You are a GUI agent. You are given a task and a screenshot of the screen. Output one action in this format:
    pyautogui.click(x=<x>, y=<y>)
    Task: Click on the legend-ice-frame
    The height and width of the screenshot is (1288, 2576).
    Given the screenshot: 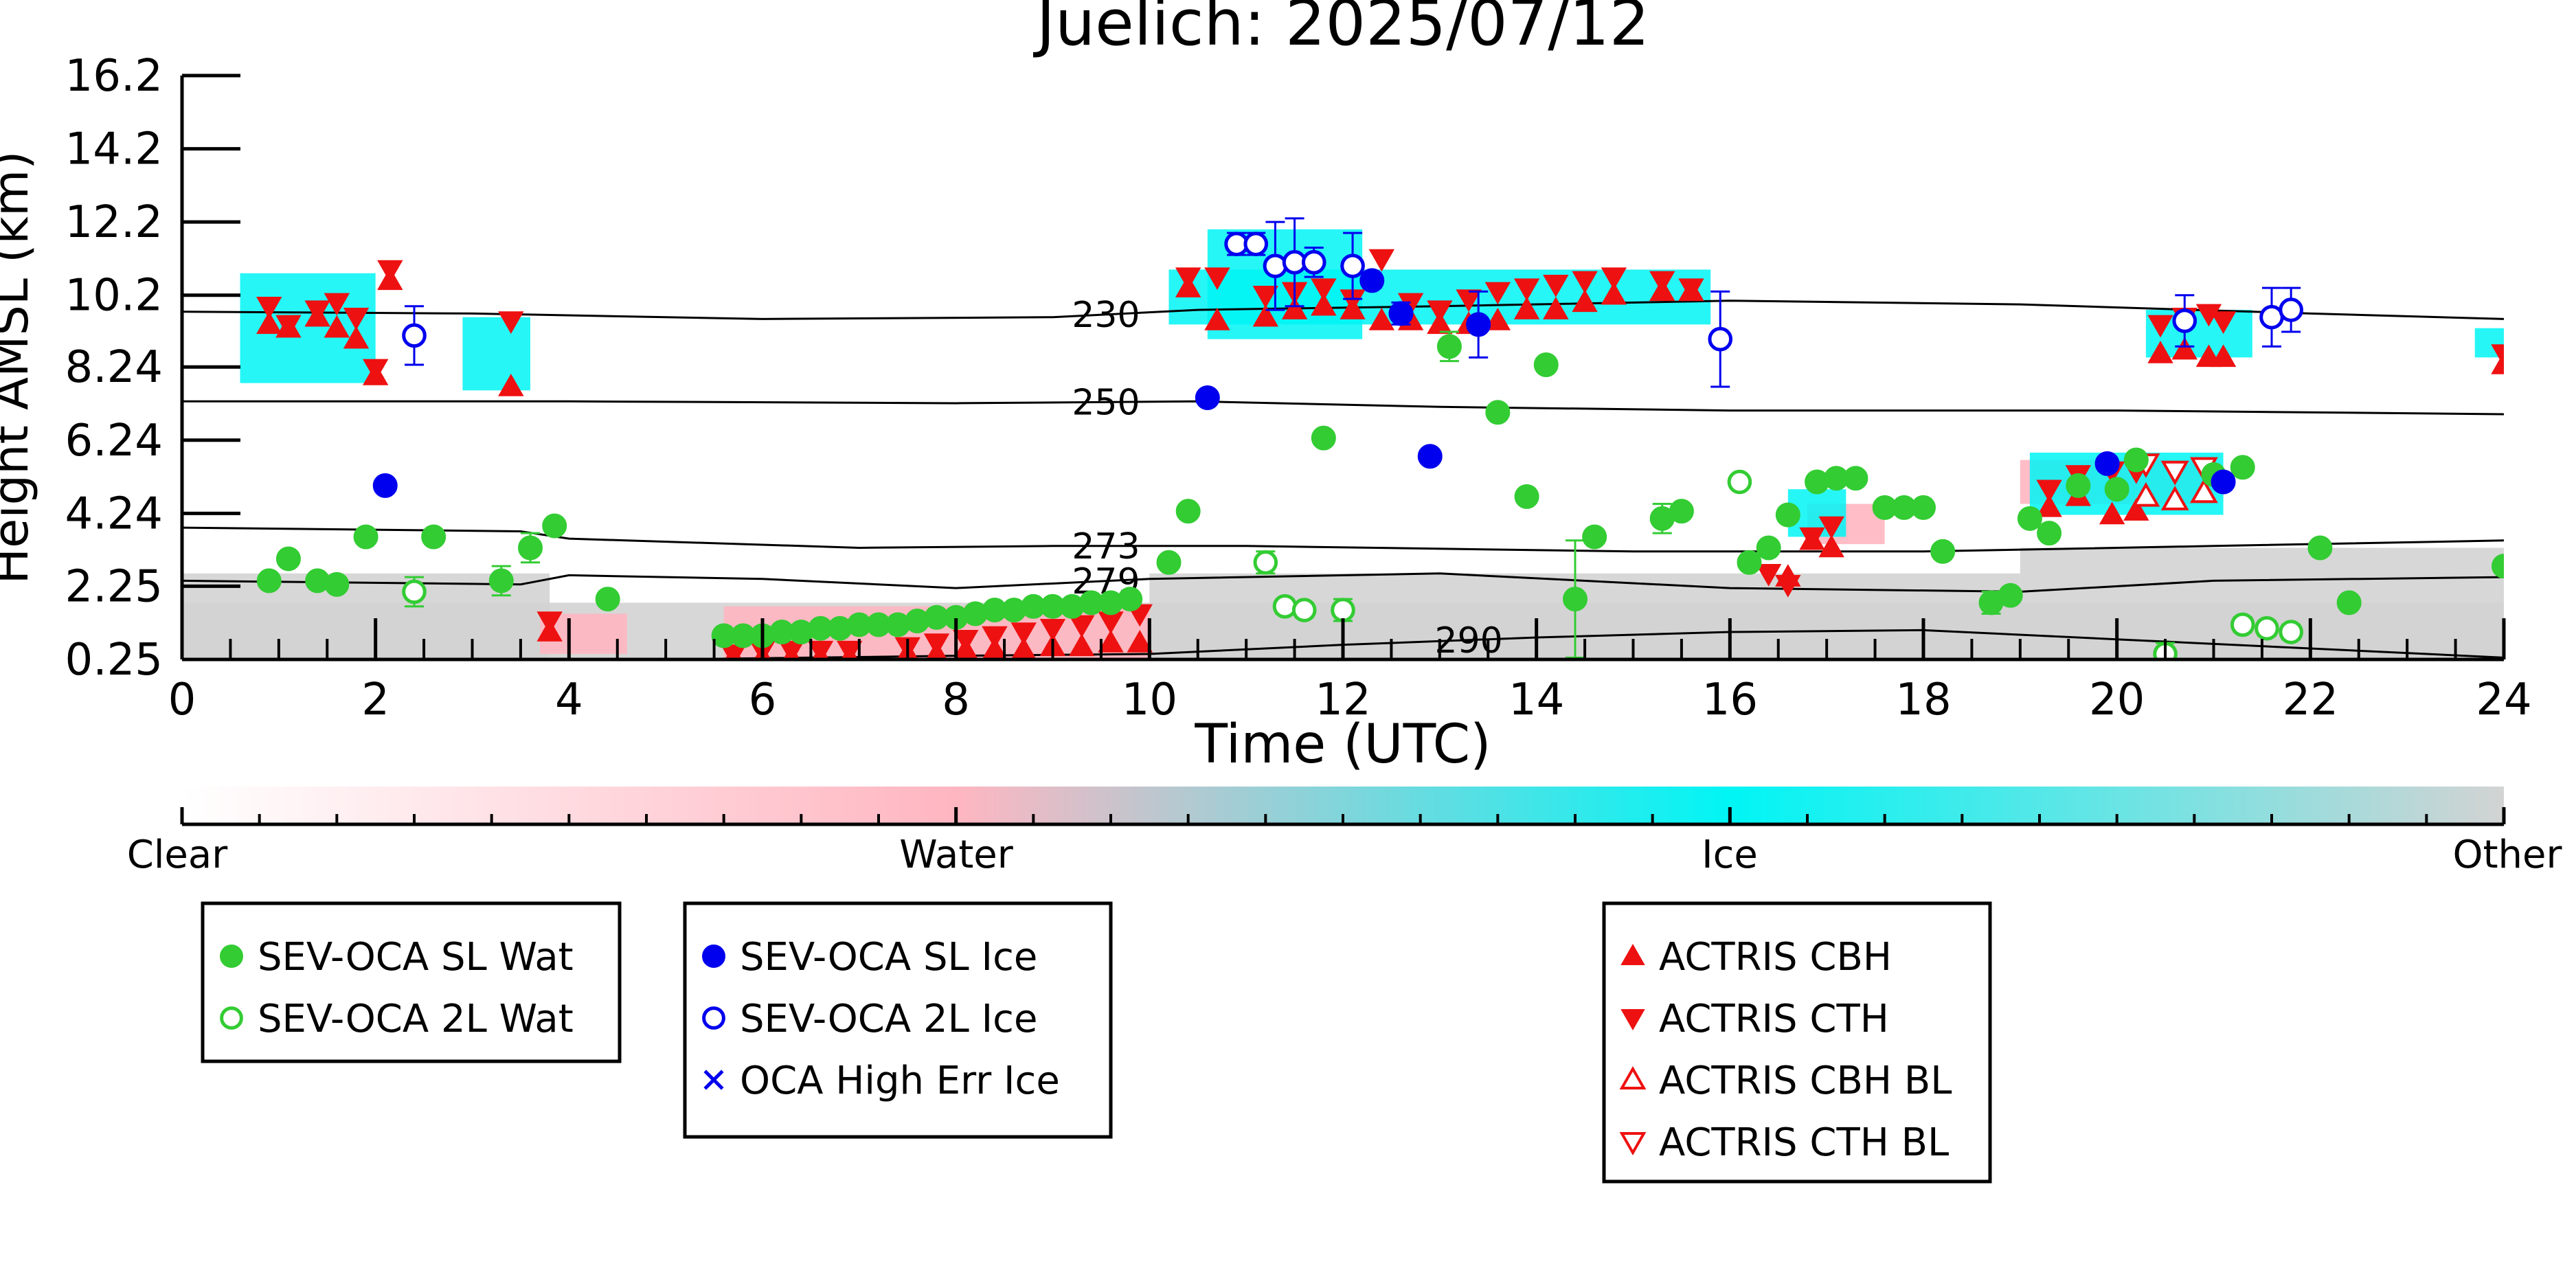 What is the action you would take?
    pyautogui.click(x=898, y=1020)
    